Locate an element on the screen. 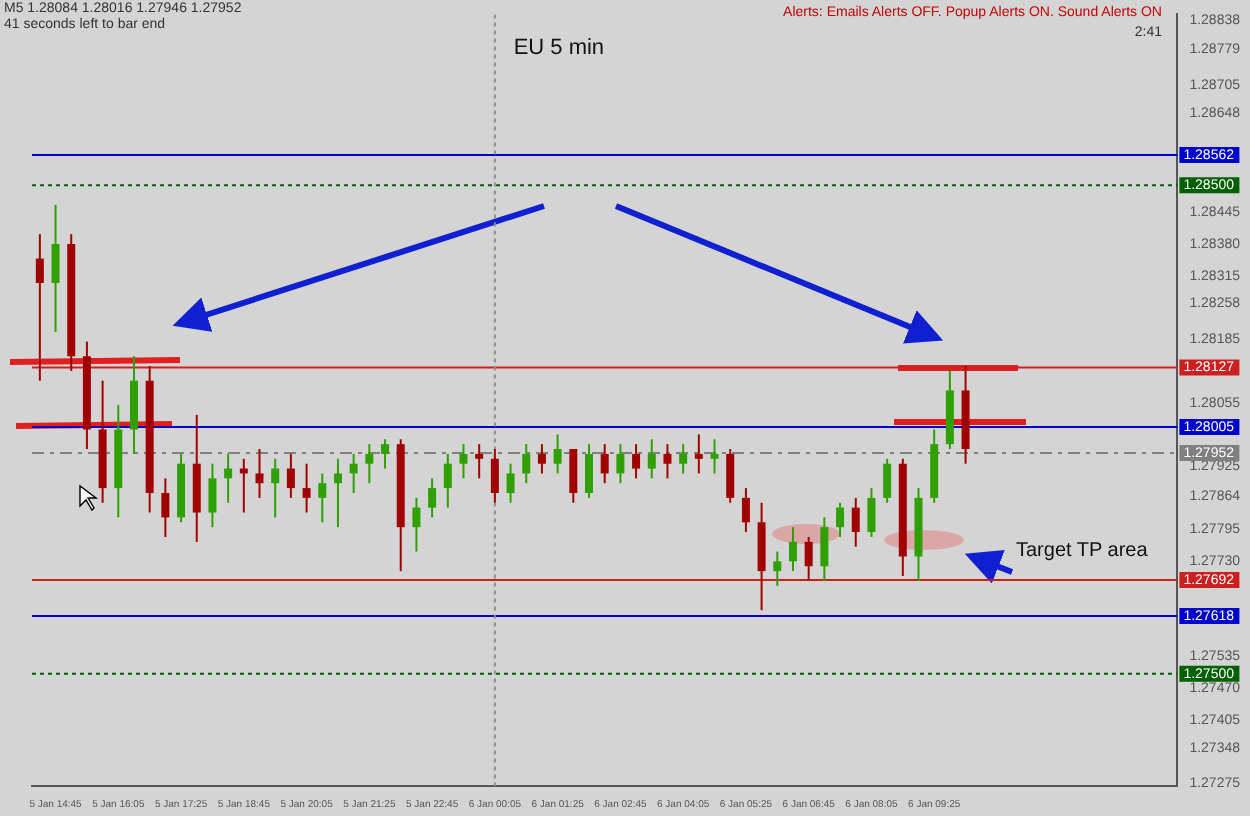 This screenshot has height=816, width=1250. annotation: Target TP area is located at coordinates (1082, 551).